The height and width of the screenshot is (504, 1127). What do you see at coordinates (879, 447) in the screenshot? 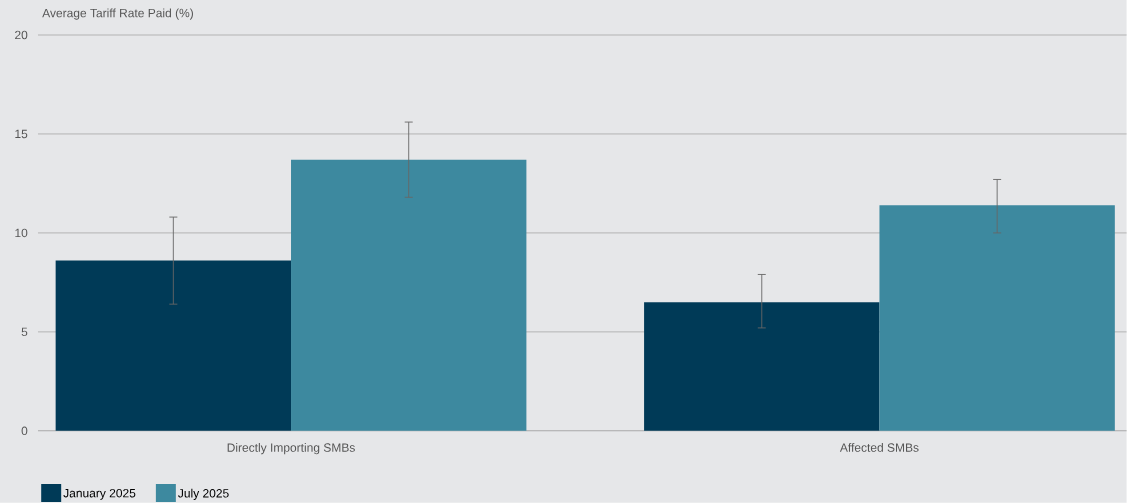
I see `x-tick-label: Affected SMBs` at bounding box center [879, 447].